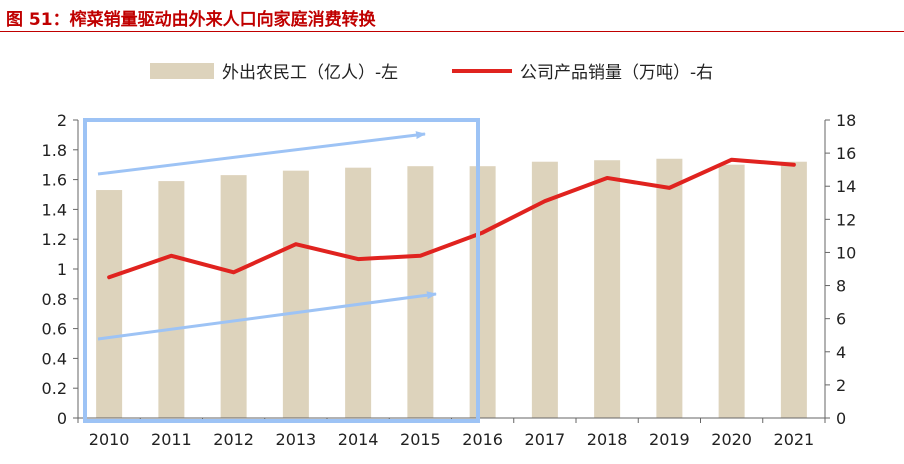  I want to click on left-tick-label: 1.8, so click(54, 150).